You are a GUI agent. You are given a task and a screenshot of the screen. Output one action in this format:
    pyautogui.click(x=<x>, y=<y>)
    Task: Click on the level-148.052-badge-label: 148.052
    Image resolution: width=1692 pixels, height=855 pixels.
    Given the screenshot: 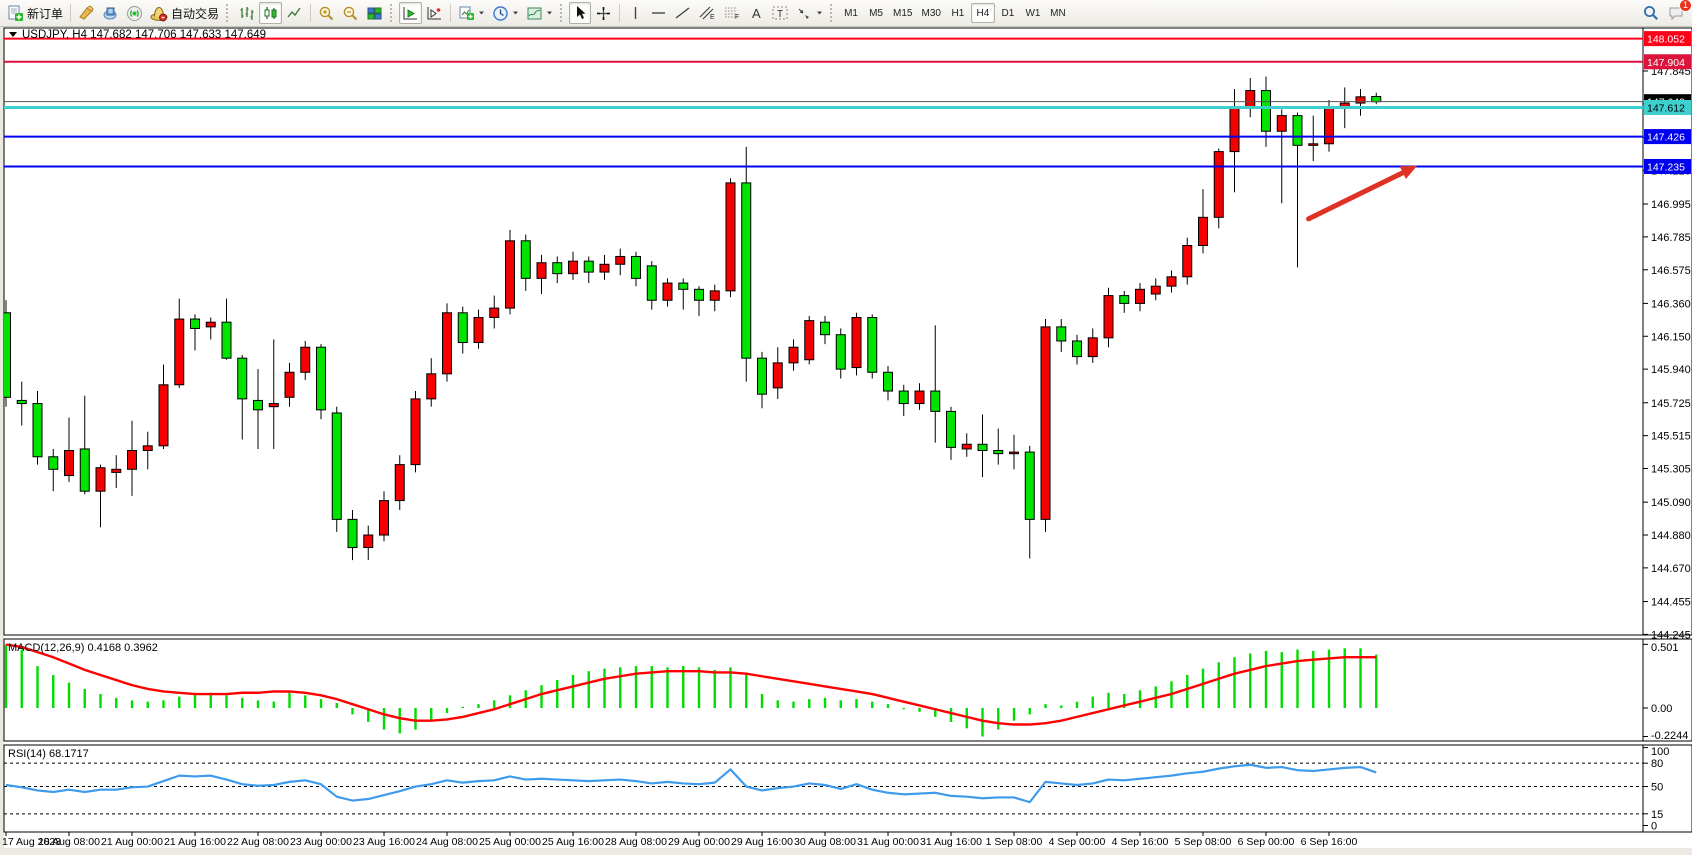 What is the action you would take?
    pyautogui.click(x=1666, y=40)
    